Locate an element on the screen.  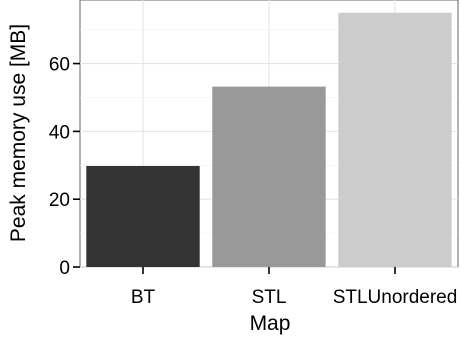
x-axis: BT STL STLUnordered is located at coordinates (294, 287).